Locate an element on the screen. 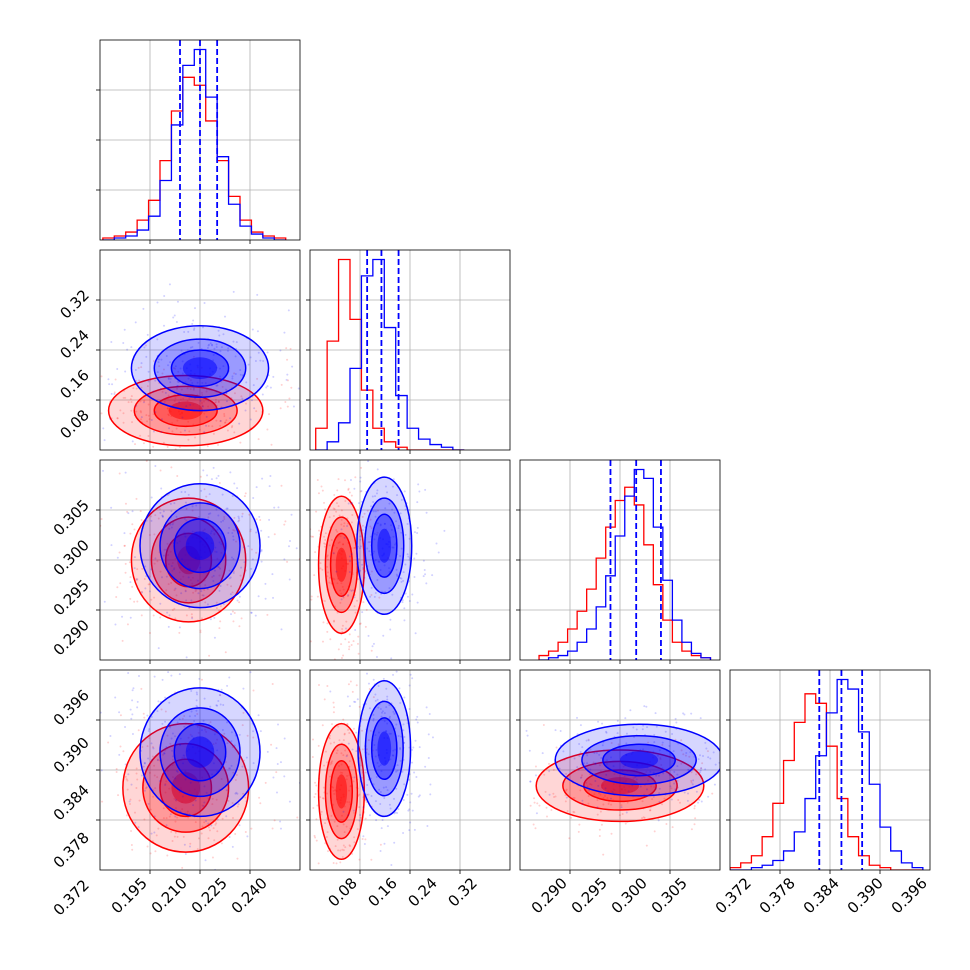 Image resolution: width=970 pixels, height=970 pixels. density-band is located at coordinates (200, 368).